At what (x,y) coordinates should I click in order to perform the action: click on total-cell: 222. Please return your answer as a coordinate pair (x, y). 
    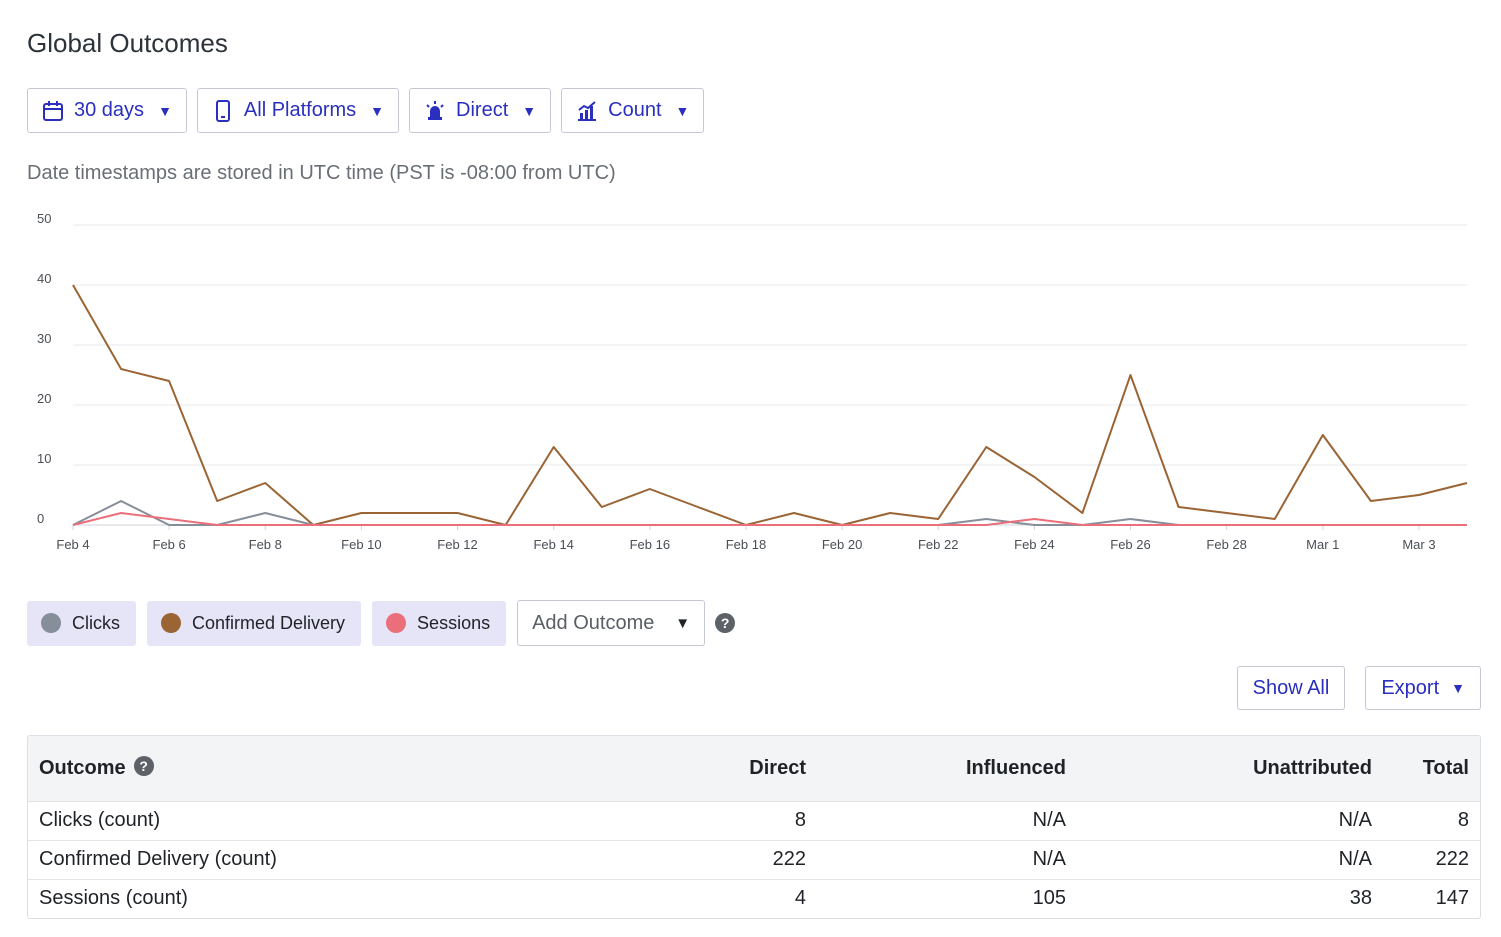
    Looking at the image, I should click on (1452, 859).